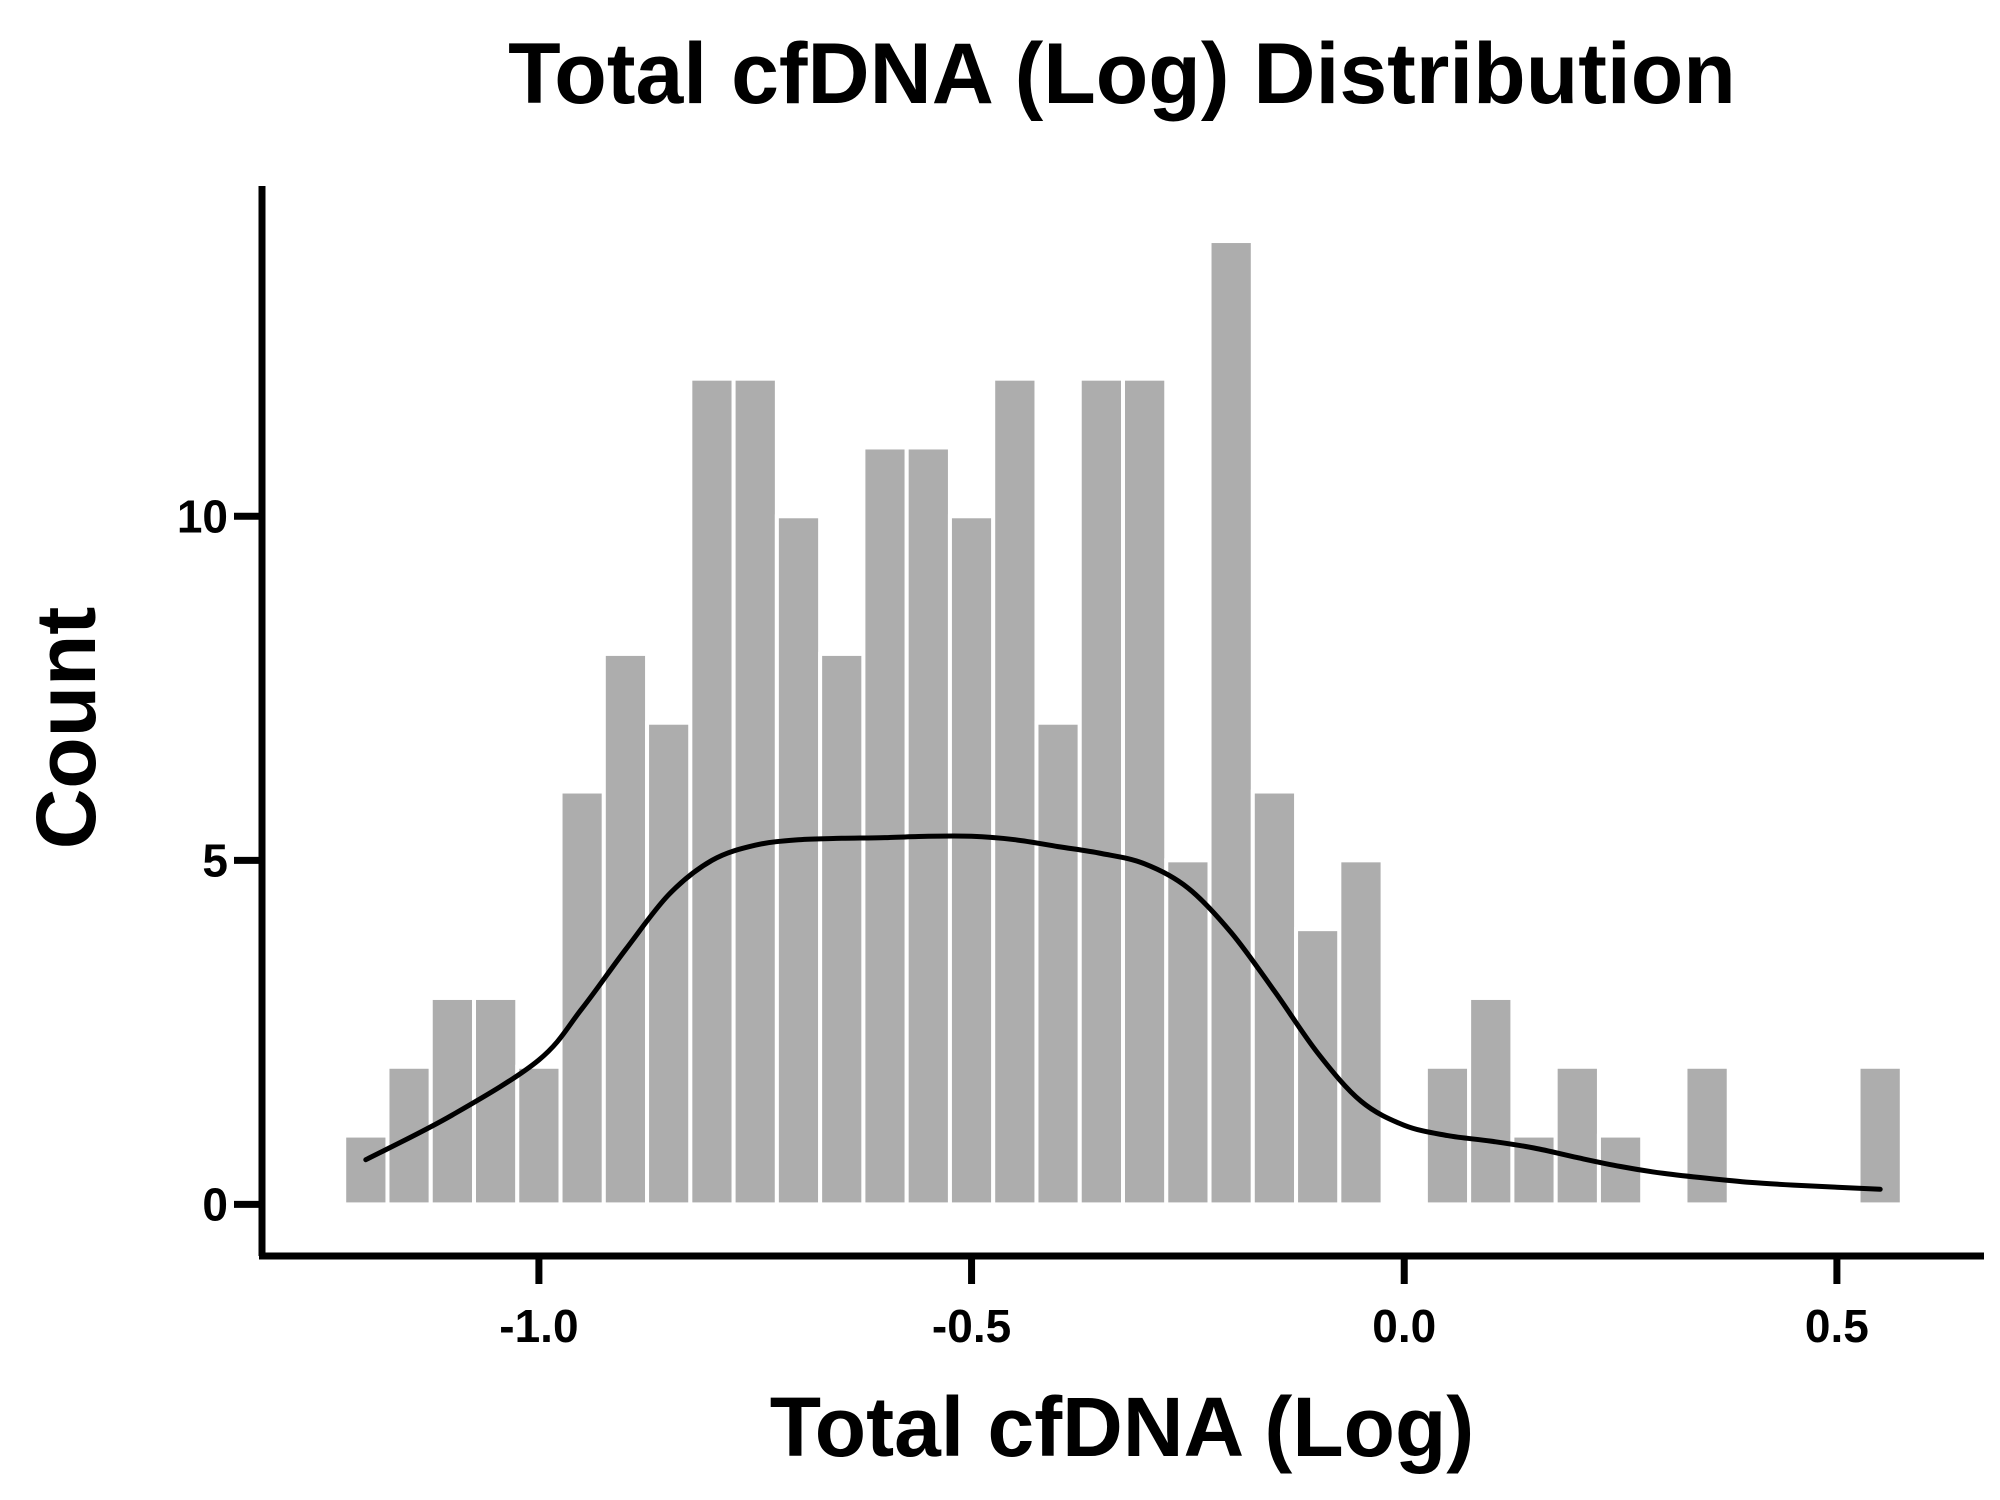 The width and height of the screenshot is (2000, 1500). What do you see at coordinates (1404, 1326) in the screenshot?
I see `x-tick-label: 0.0` at bounding box center [1404, 1326].